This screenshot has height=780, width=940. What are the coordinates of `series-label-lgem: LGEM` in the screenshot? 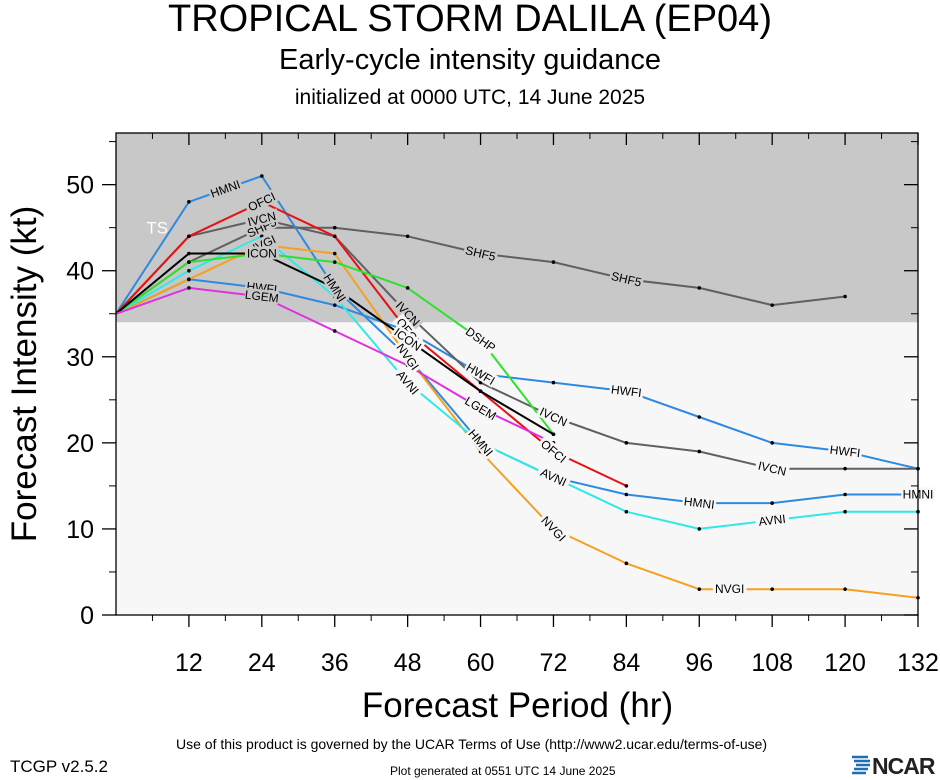 It's located at (261, 297).